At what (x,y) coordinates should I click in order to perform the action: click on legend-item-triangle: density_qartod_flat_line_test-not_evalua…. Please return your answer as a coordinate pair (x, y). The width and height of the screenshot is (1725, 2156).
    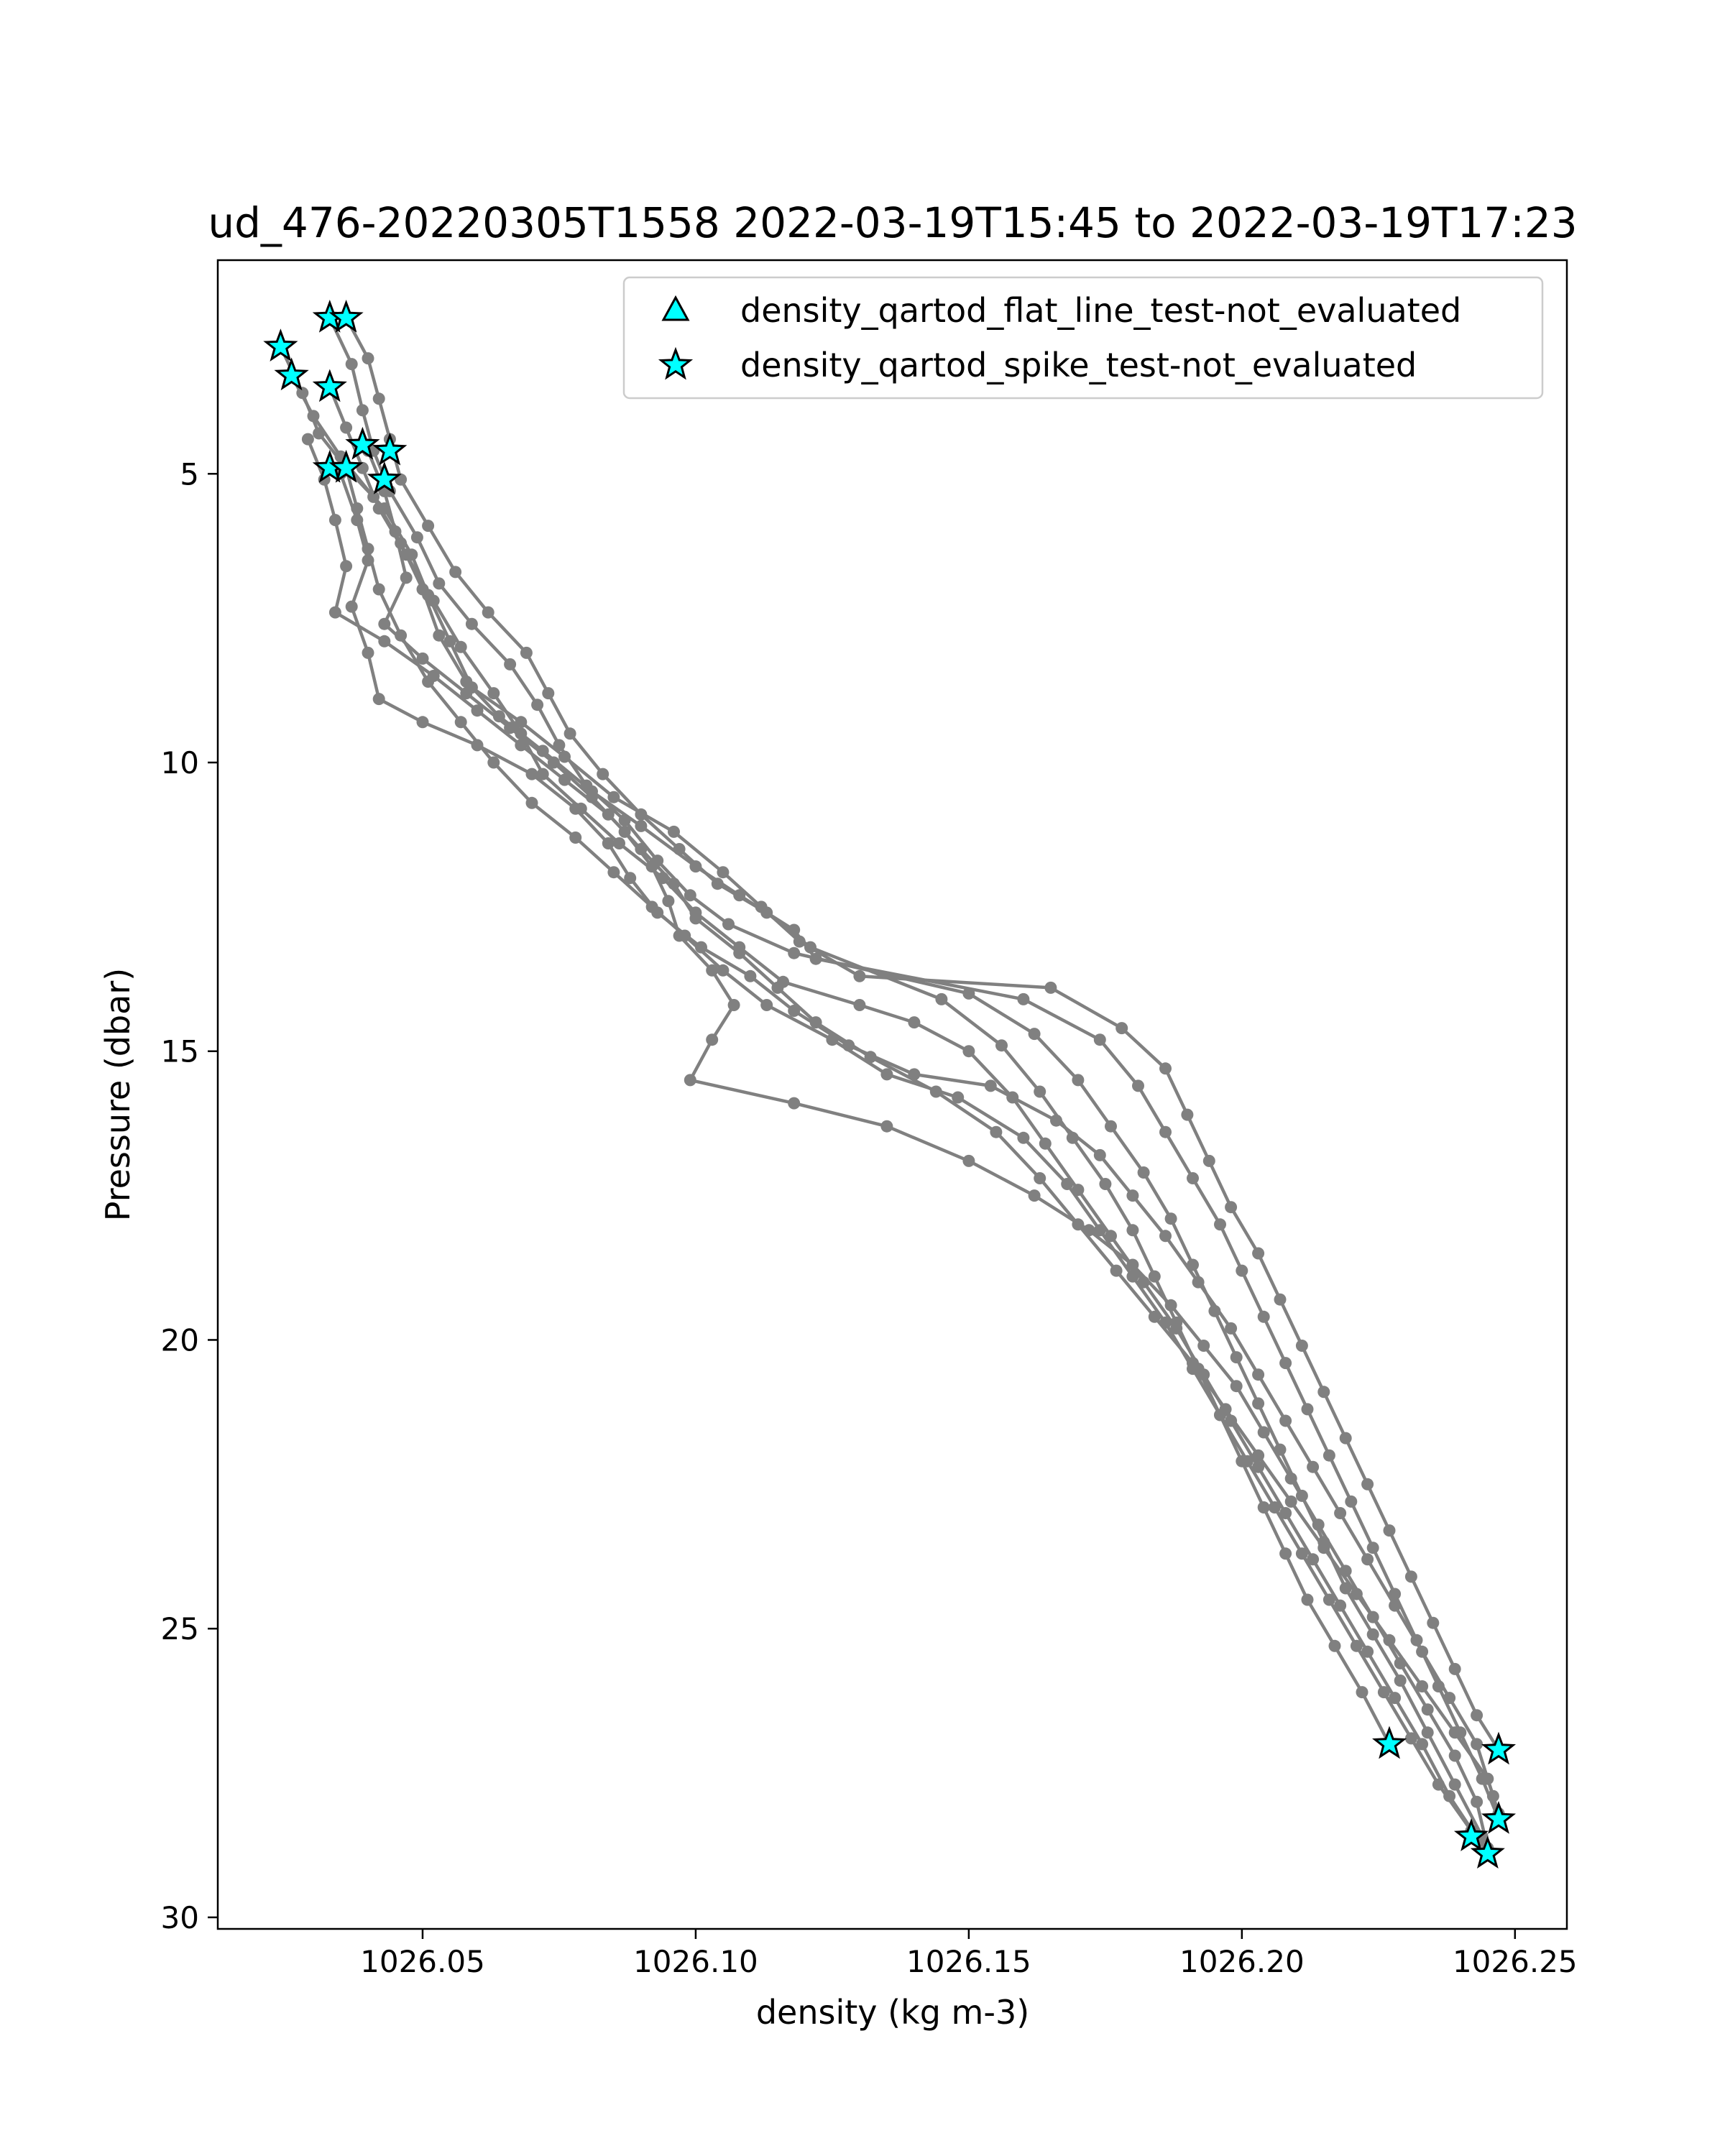
    Looking at the image, I should click on (1061, 311).